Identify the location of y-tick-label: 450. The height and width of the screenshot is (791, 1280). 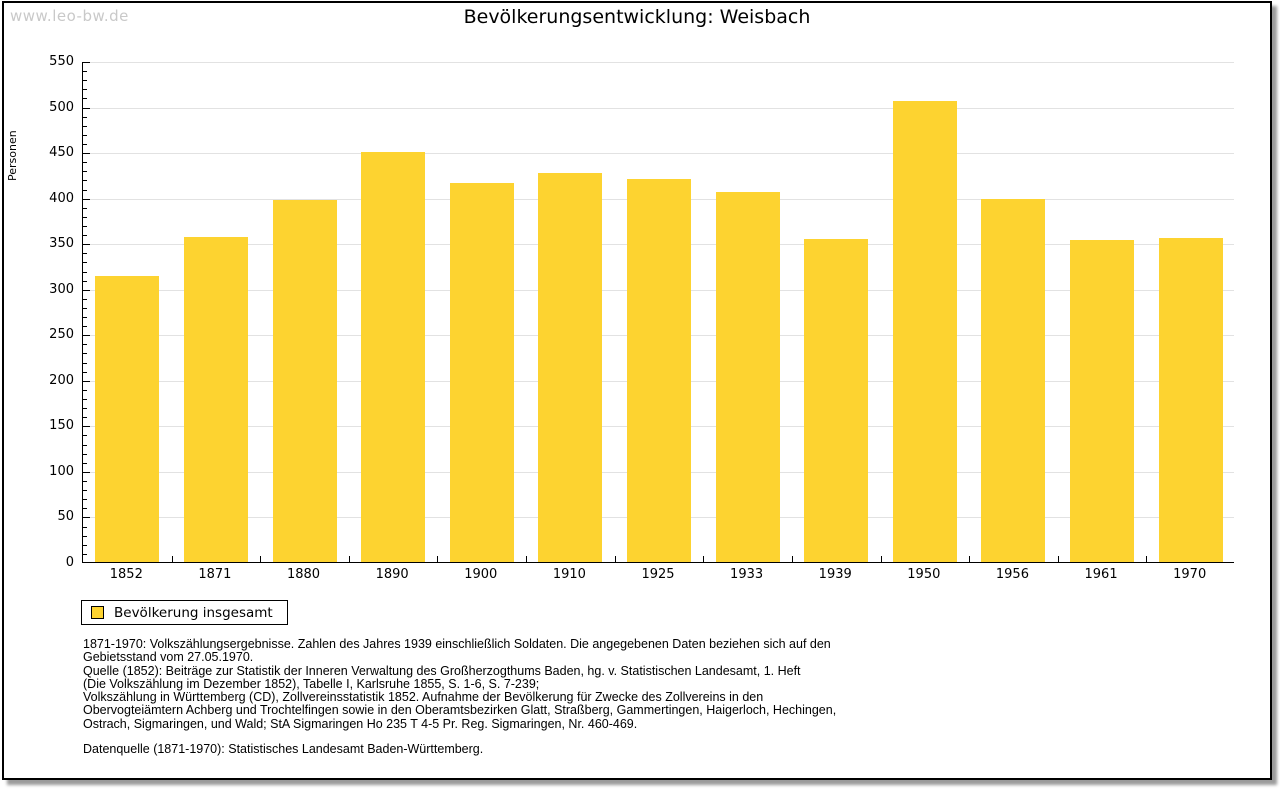
(61, 153).